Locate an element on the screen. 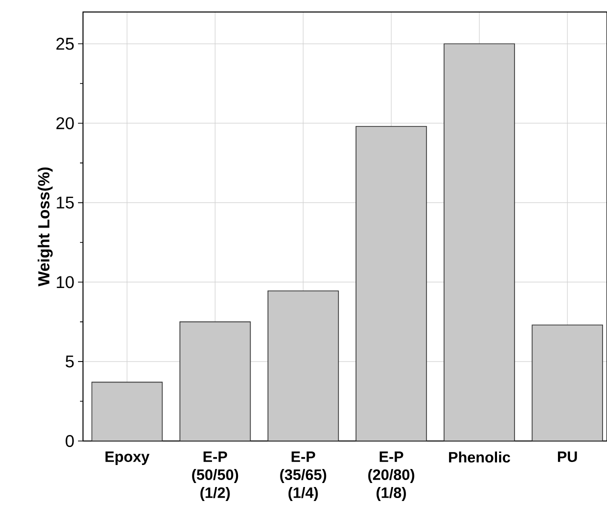  y-axis-title: Weight Loss(%) is located at coordinates (45, 226).